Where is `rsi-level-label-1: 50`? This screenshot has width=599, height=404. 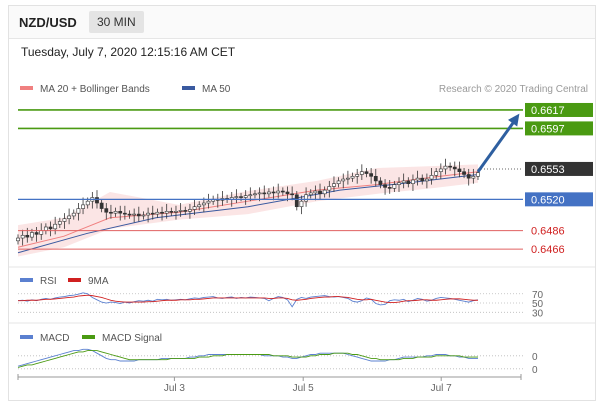 rsi-level-label-1: 50 is located at coordinates (538, 304).